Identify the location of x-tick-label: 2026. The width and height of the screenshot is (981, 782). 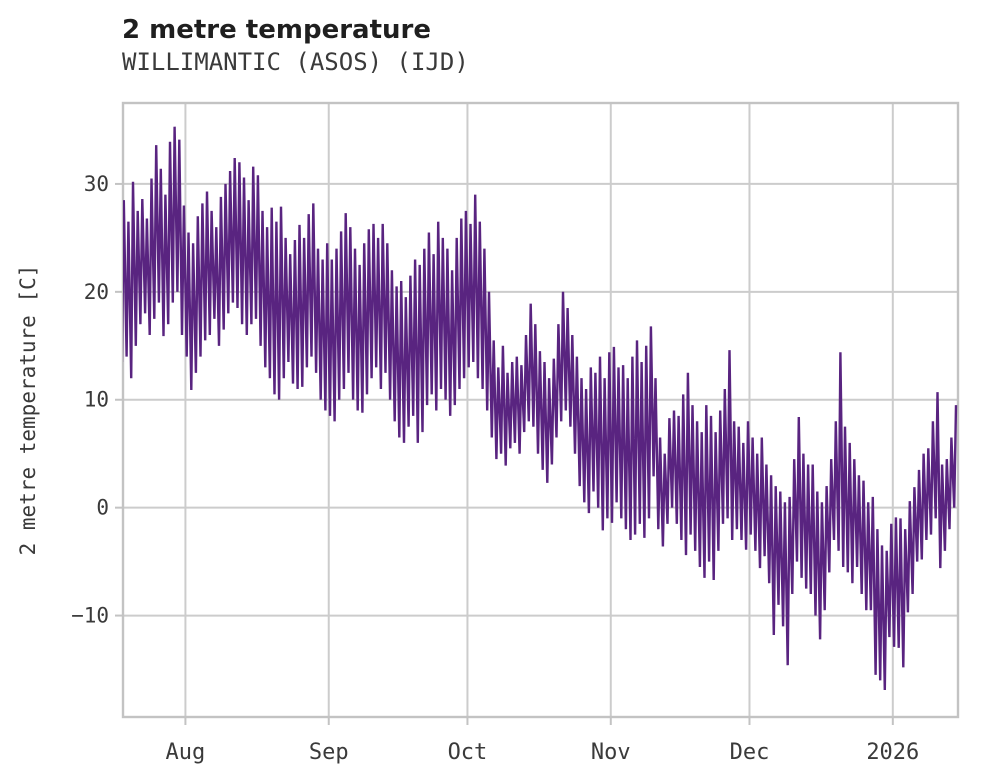
(892, 752).